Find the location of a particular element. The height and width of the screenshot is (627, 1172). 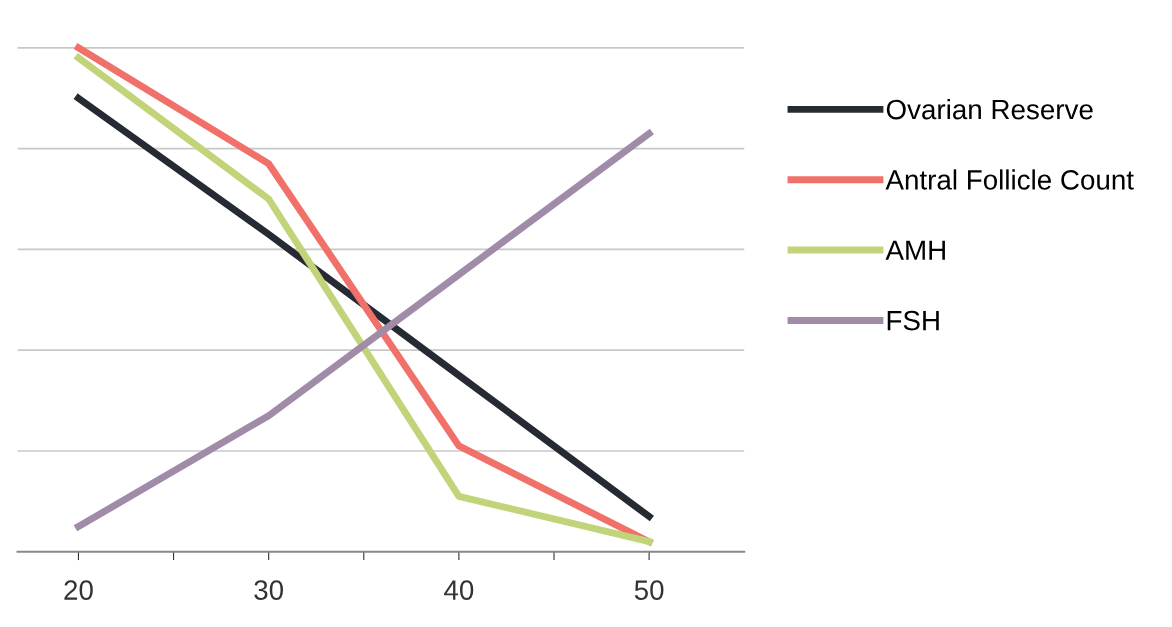

legend-label: FSH is located at coordinates (913, 320).